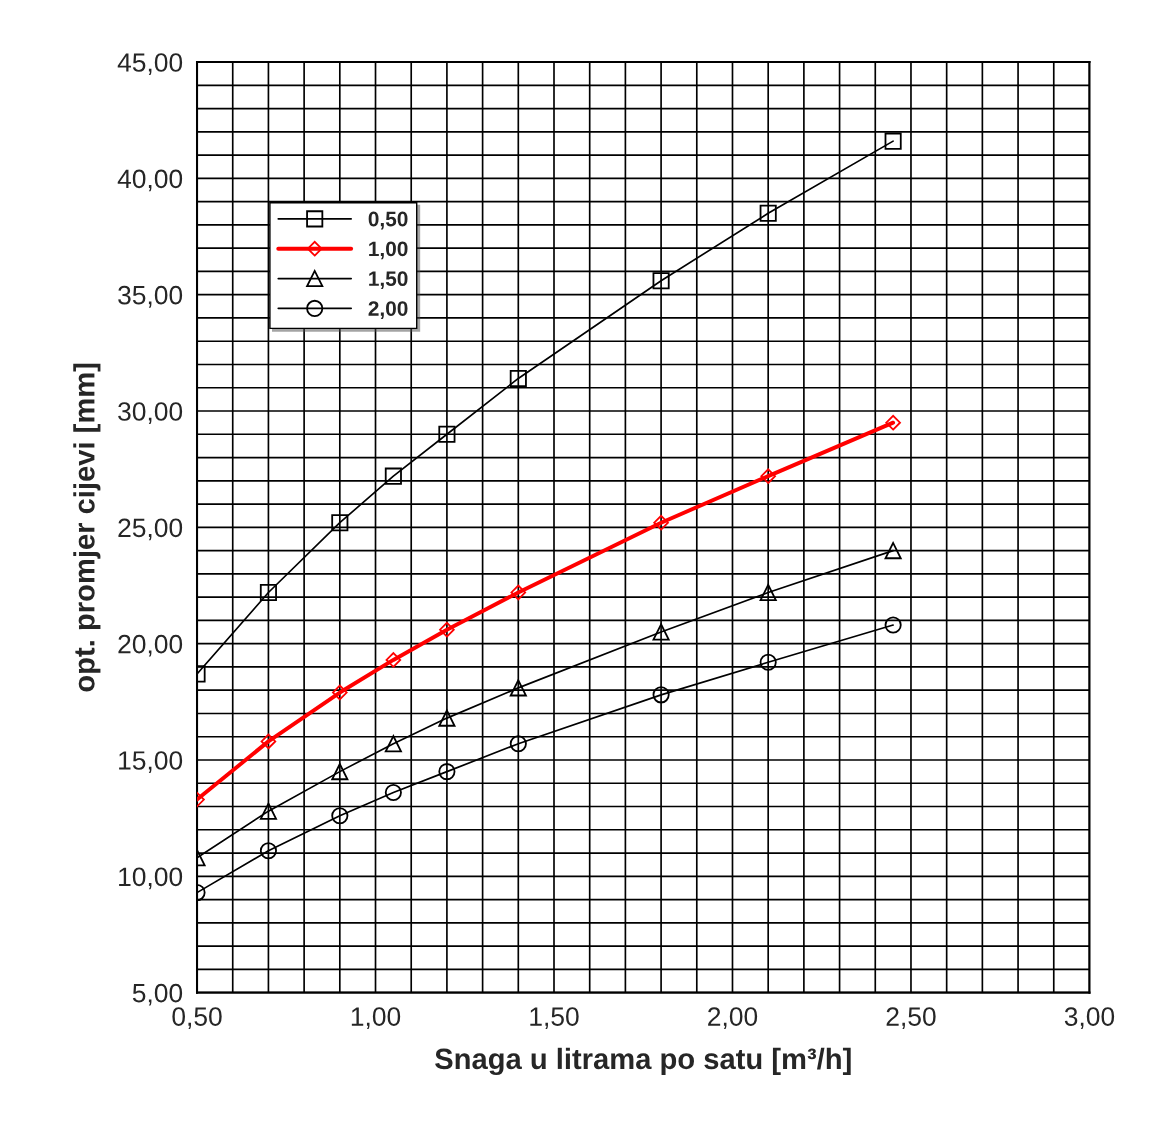  What do you see at coordinates (1089, 1018) in the screenshot?
I see `x-tick-label: 3,00` at bounding box center [1089, 1018].